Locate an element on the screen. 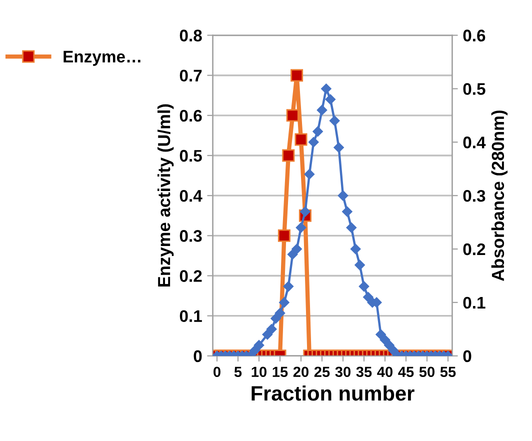 Image resolution: width=532 pixels, height=441 pixels. x-tick-label: 10 is located at coordinates (259, 372).